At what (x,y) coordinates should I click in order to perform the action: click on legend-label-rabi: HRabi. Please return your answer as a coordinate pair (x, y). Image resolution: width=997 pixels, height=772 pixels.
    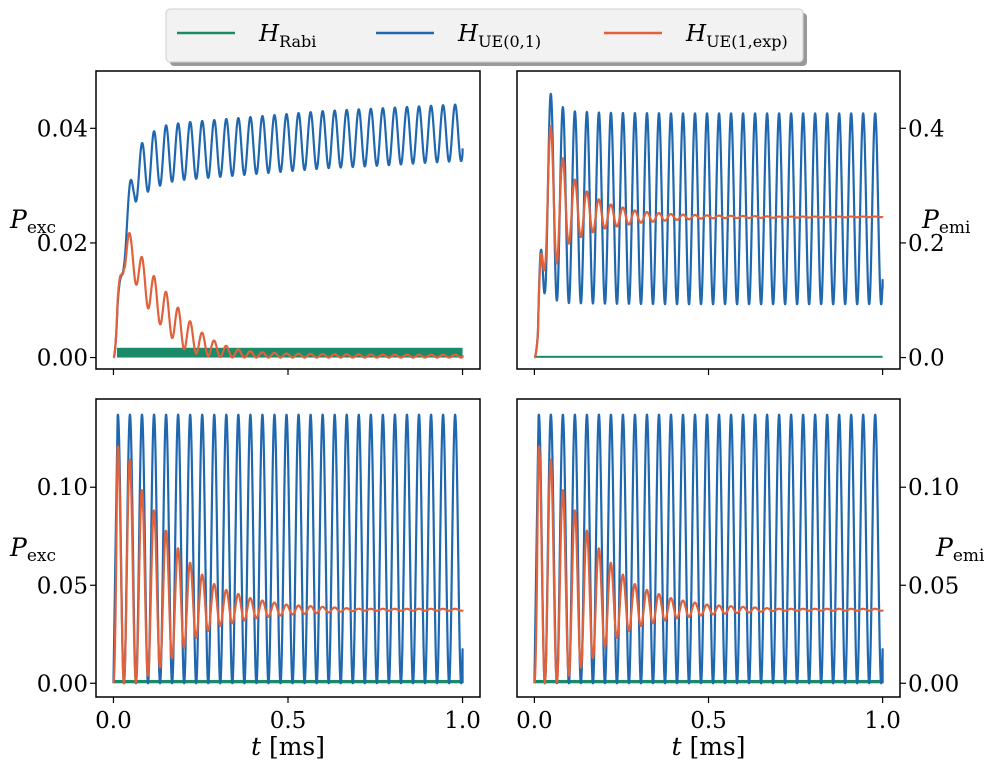
    Looking at the image, I should click on (287, 36).